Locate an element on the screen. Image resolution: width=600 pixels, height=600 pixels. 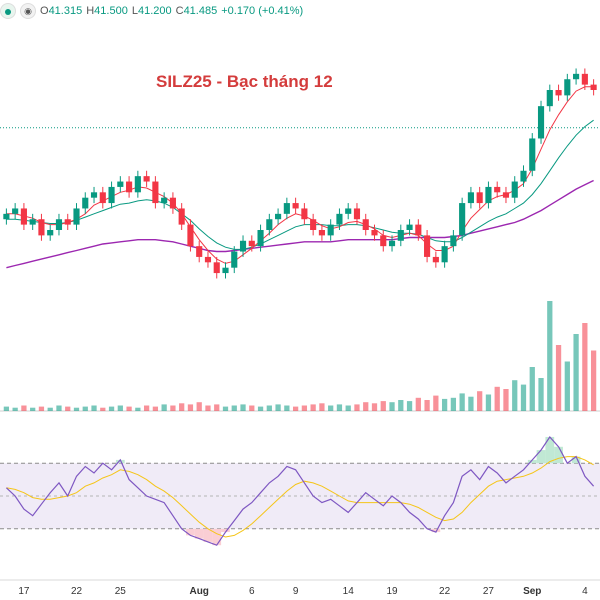
x-tick-label: 27 is located at coordinates (489, 591).